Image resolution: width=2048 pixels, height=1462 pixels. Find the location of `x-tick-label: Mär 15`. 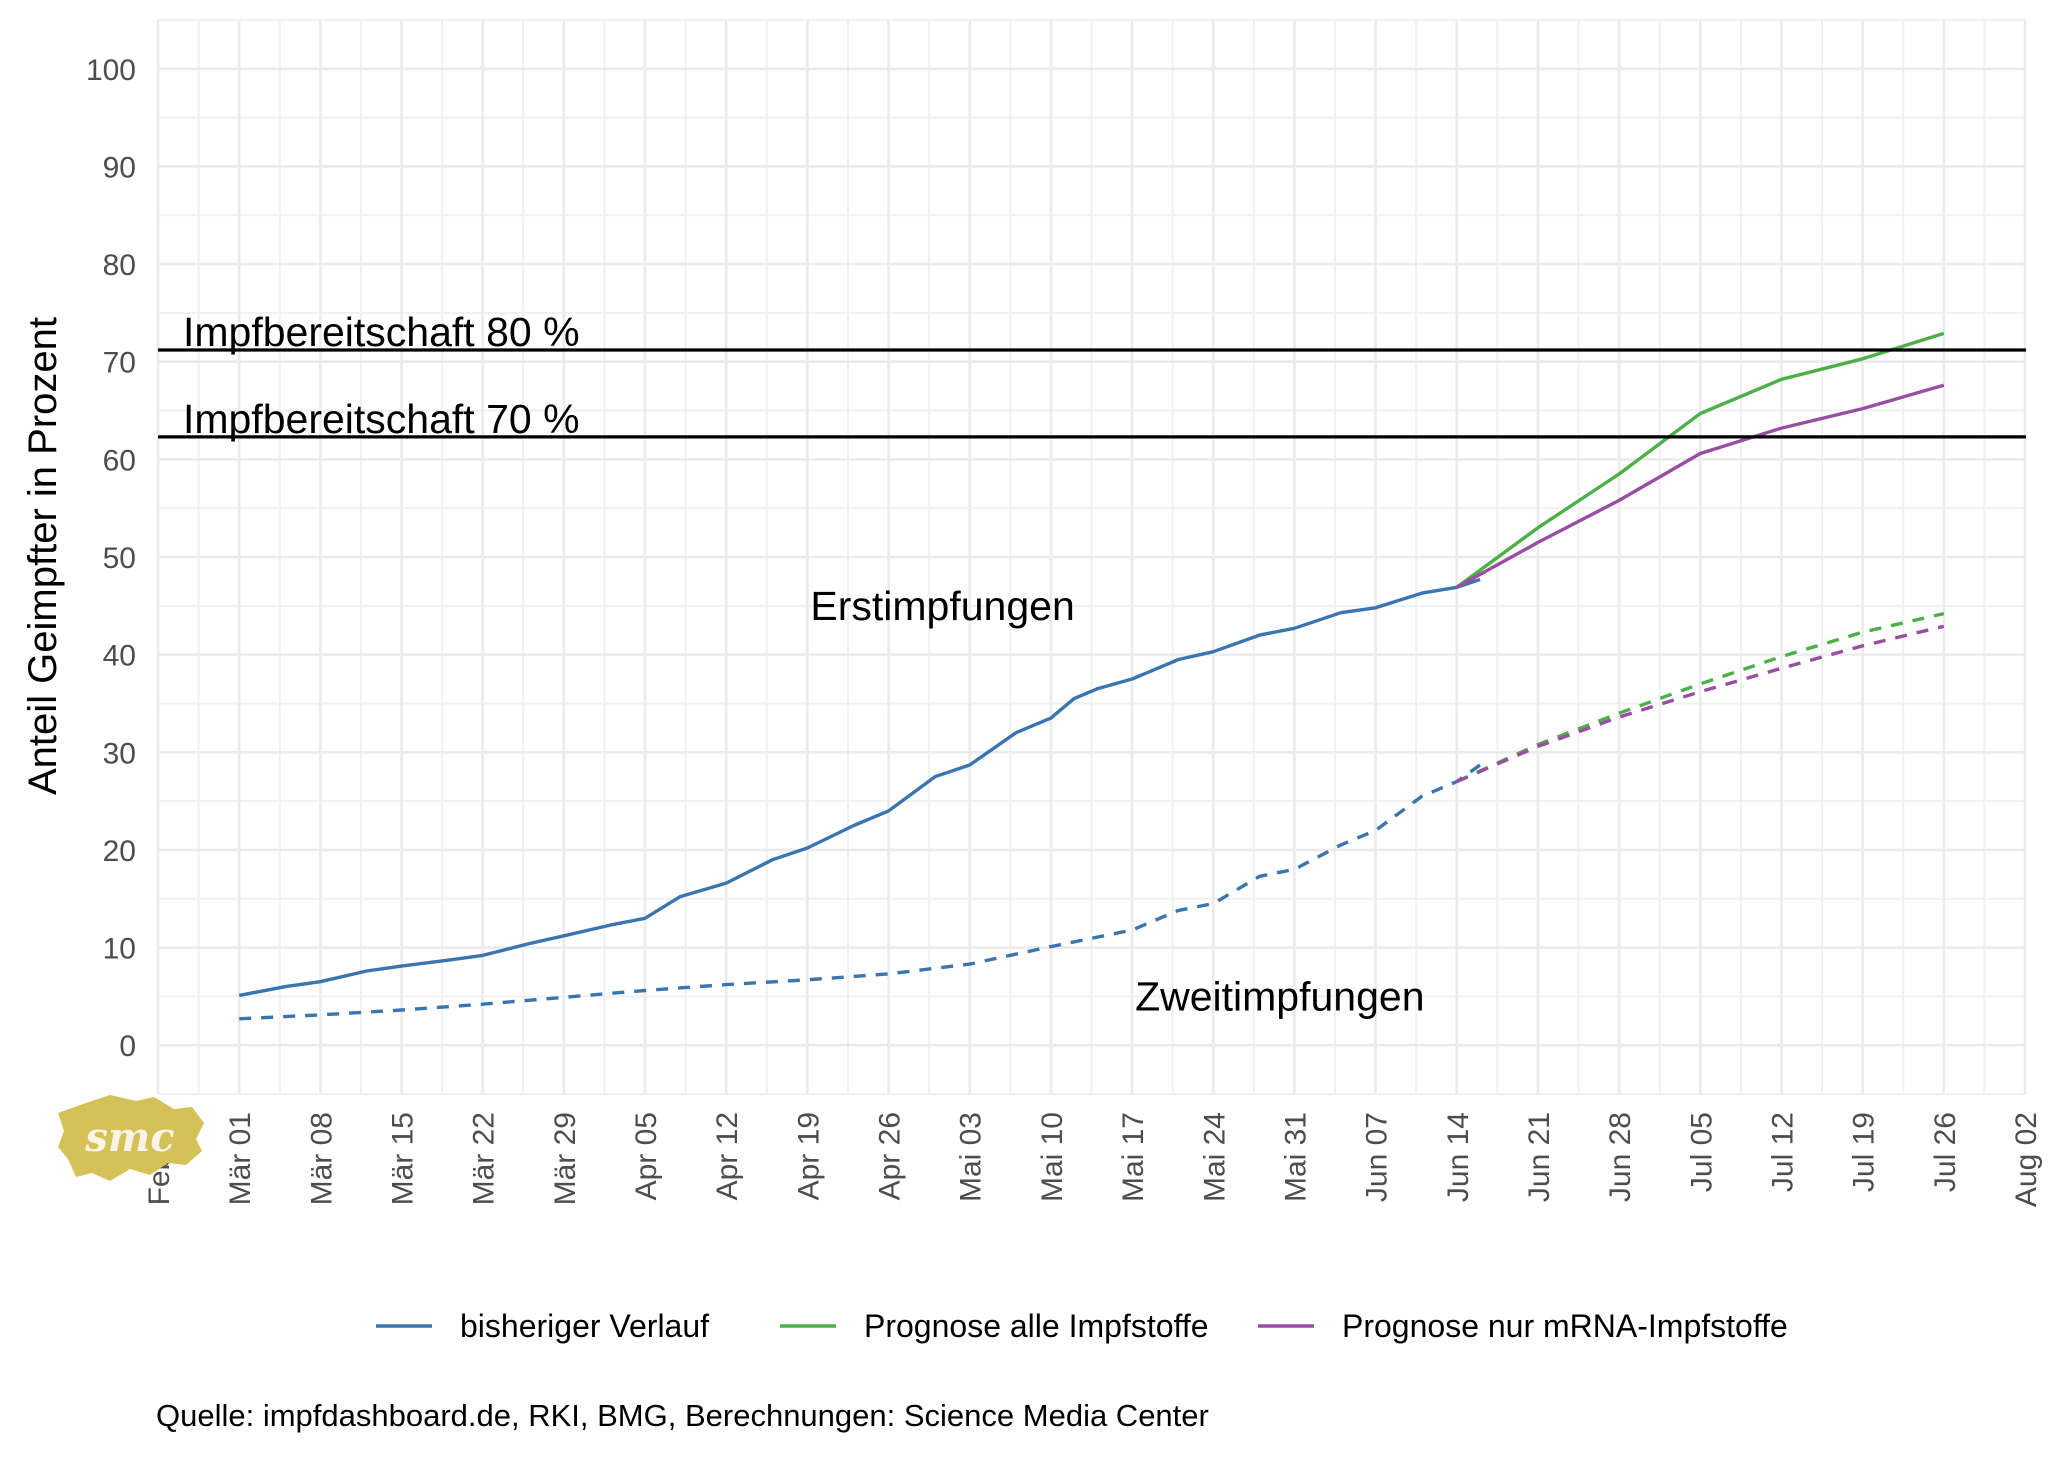

x-tick-label: Mär 15 is located at coordinates (403, 1158).